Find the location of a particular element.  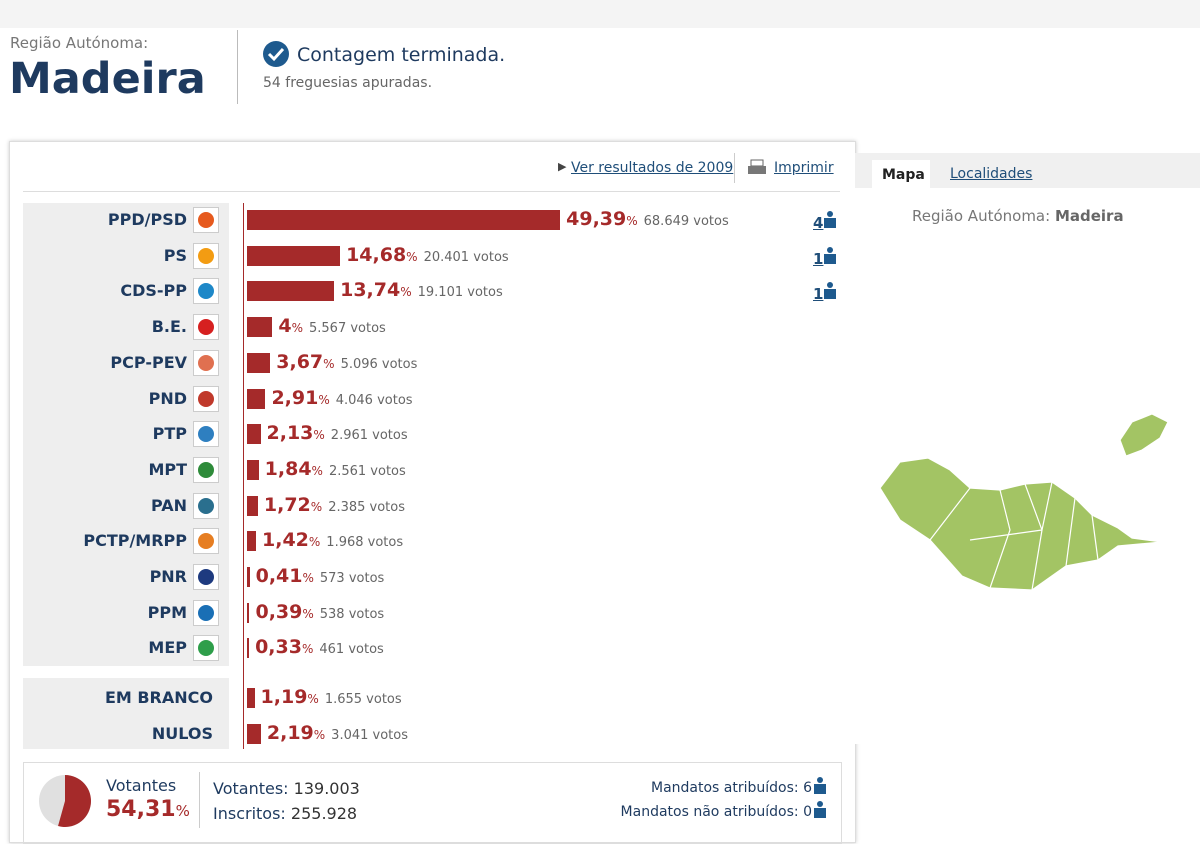

votes: 1.655 votos is located at coordinates (363, 699).